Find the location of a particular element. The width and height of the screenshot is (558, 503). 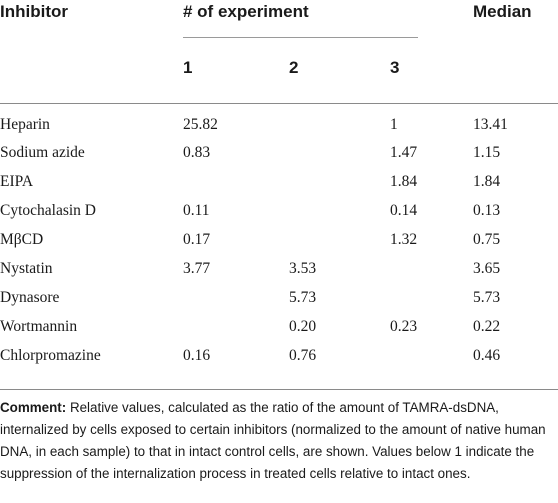

table-header: Inhibitor # of experiment Median is located at coordinates (279, 13).